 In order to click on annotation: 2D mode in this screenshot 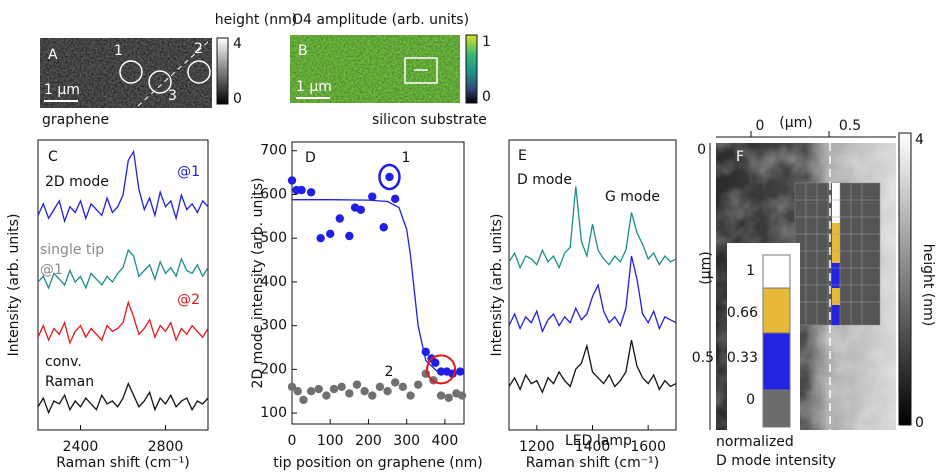, I will do `click(77, 182)`.